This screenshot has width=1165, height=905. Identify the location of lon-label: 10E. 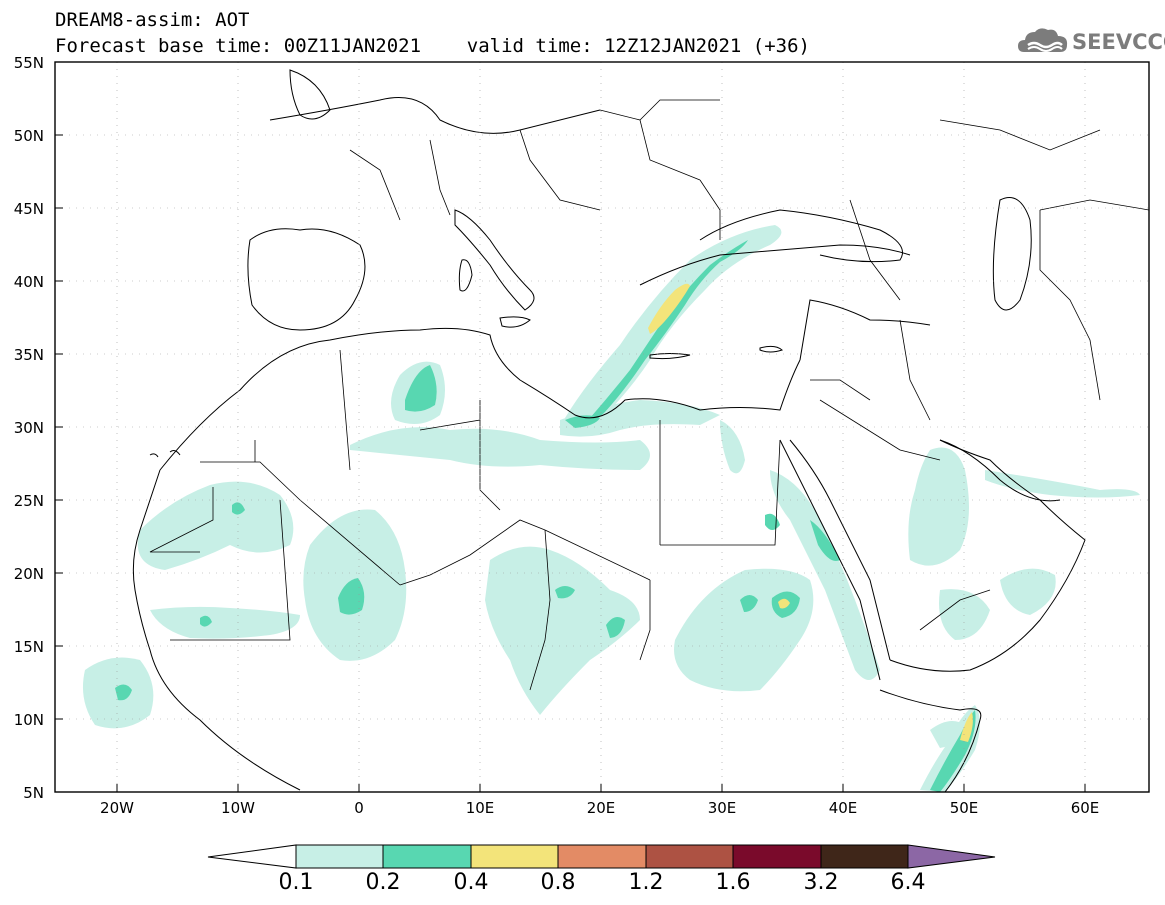
(480, 808).